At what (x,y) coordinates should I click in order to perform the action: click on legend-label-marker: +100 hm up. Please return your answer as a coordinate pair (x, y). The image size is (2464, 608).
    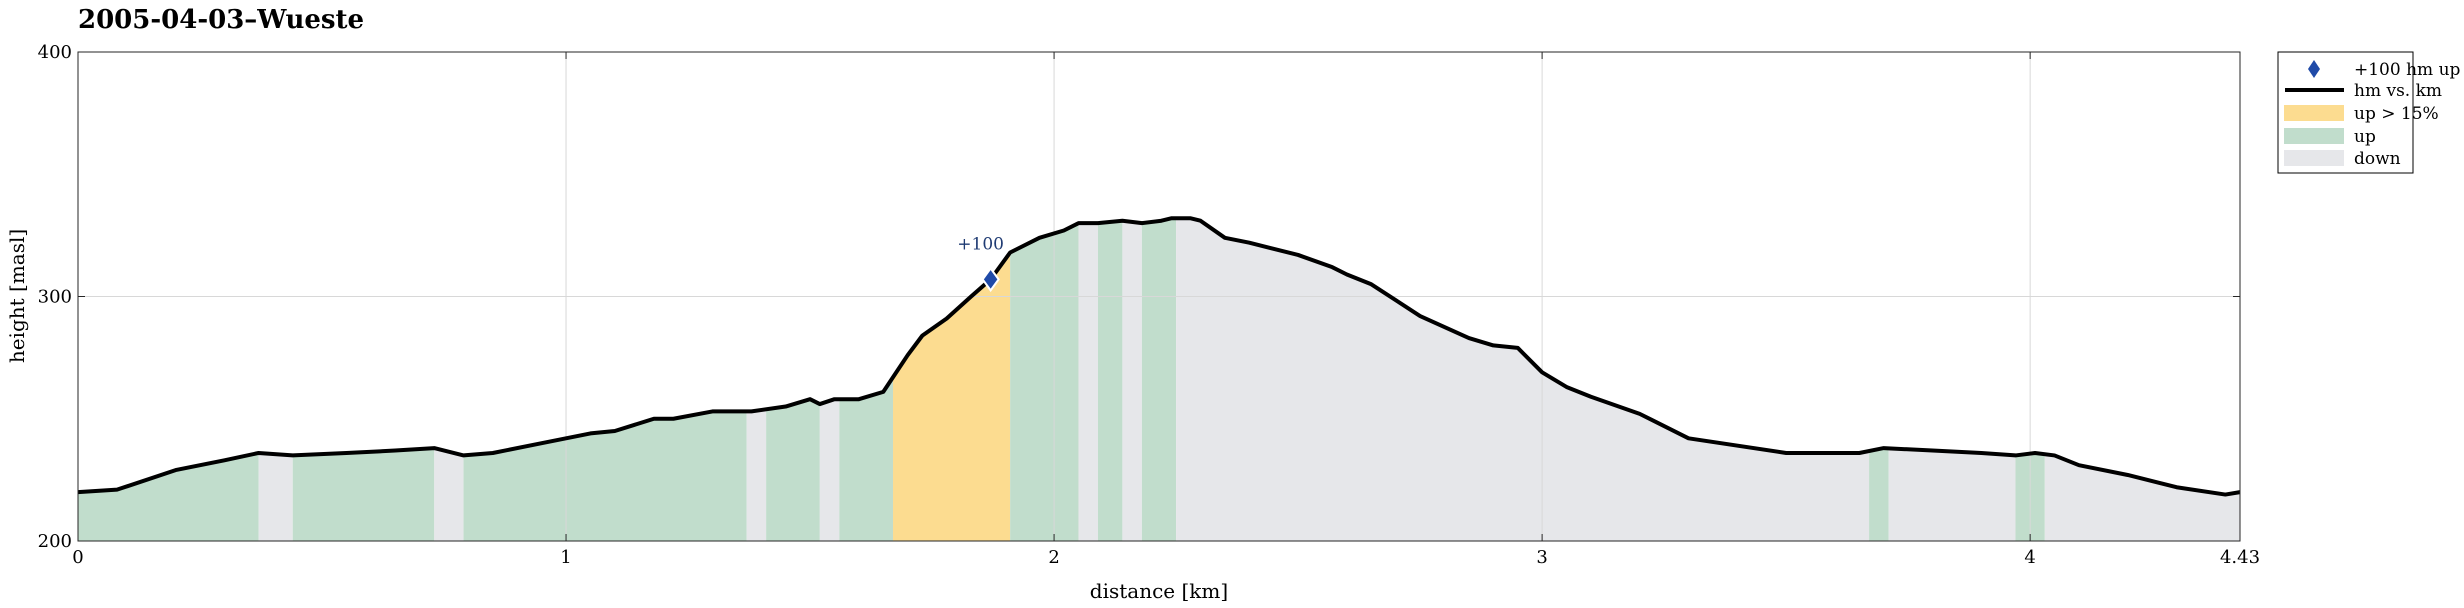
    Looking at the image, I should click on (2407, 70).